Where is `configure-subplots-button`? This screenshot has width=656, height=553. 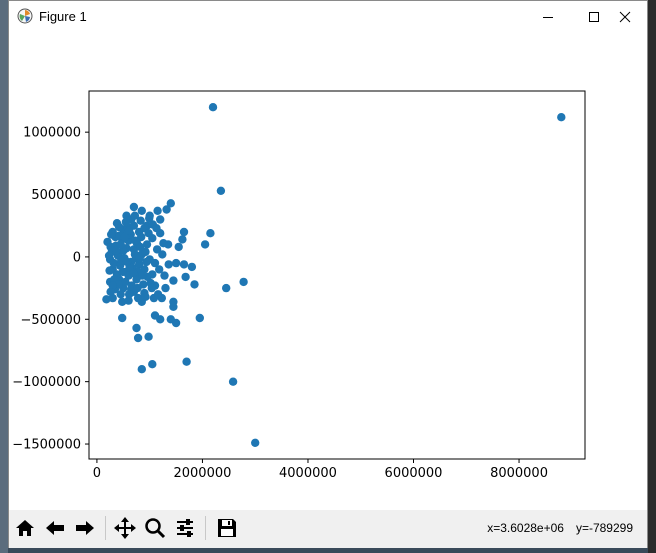 configure-subplots-button is located at coordinates (185, 528).